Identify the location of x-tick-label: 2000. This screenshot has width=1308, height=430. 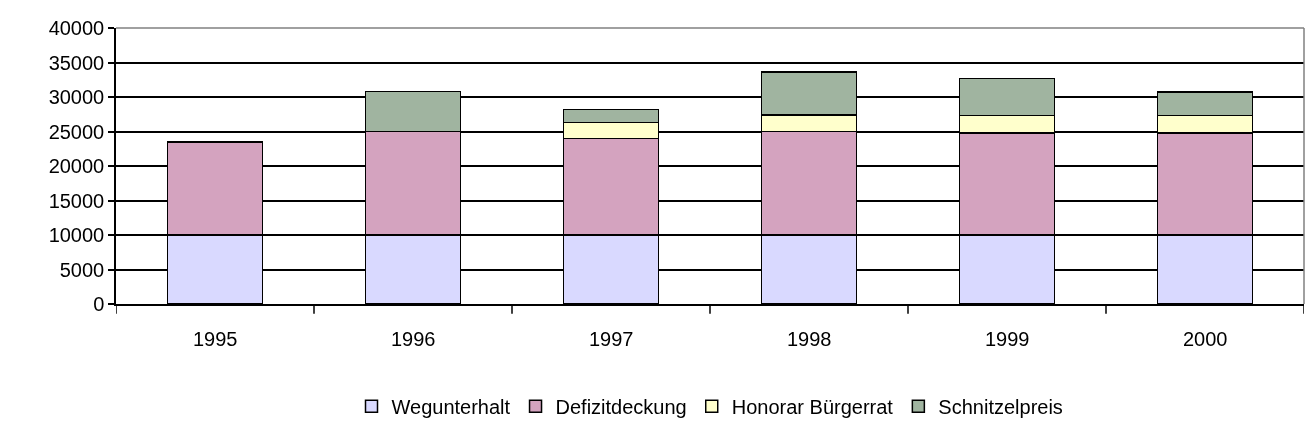
(1205, 339).